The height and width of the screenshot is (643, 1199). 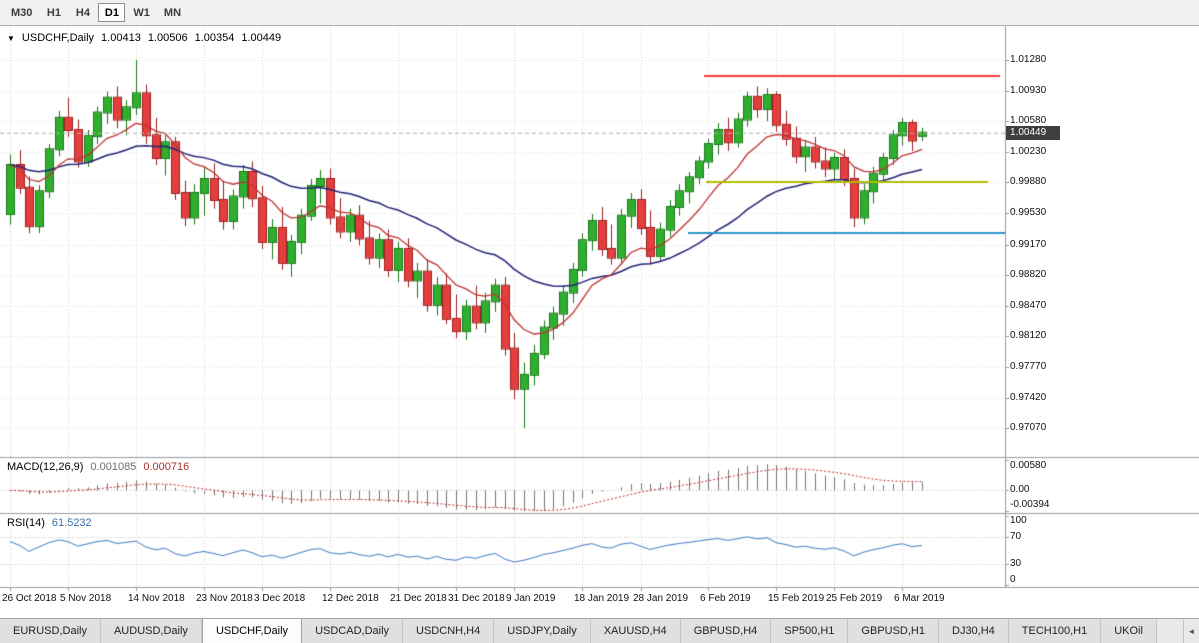 I want to click on chart-tab-usdcnh-h4: USDCNH,H4, so click(x=449, y=631).